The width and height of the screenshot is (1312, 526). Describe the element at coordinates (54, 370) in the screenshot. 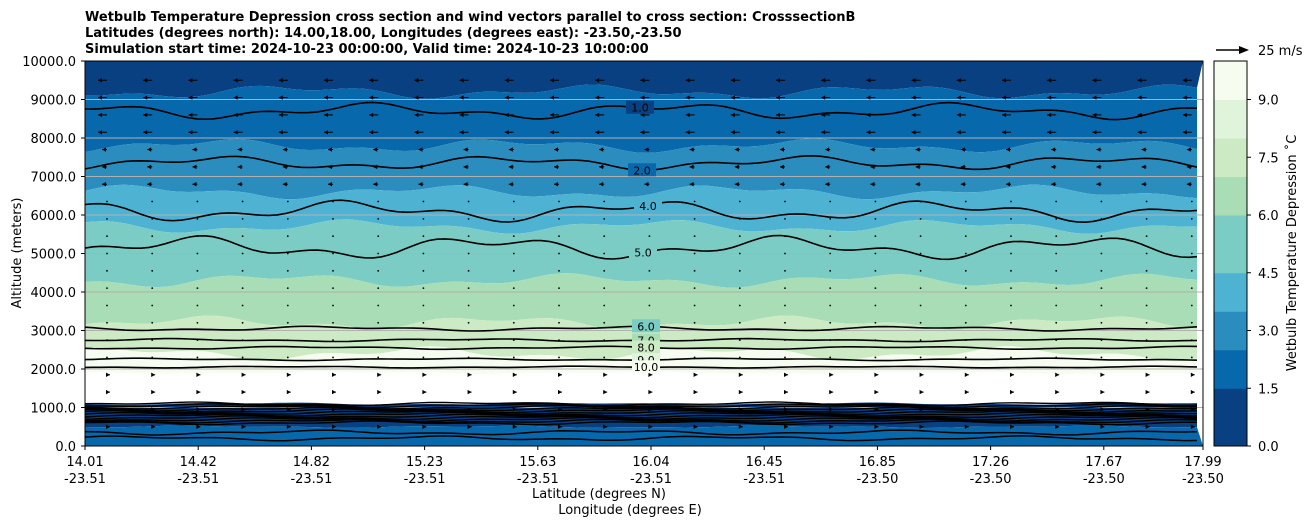

I see `y-tick-label: 2000.0` at that location.